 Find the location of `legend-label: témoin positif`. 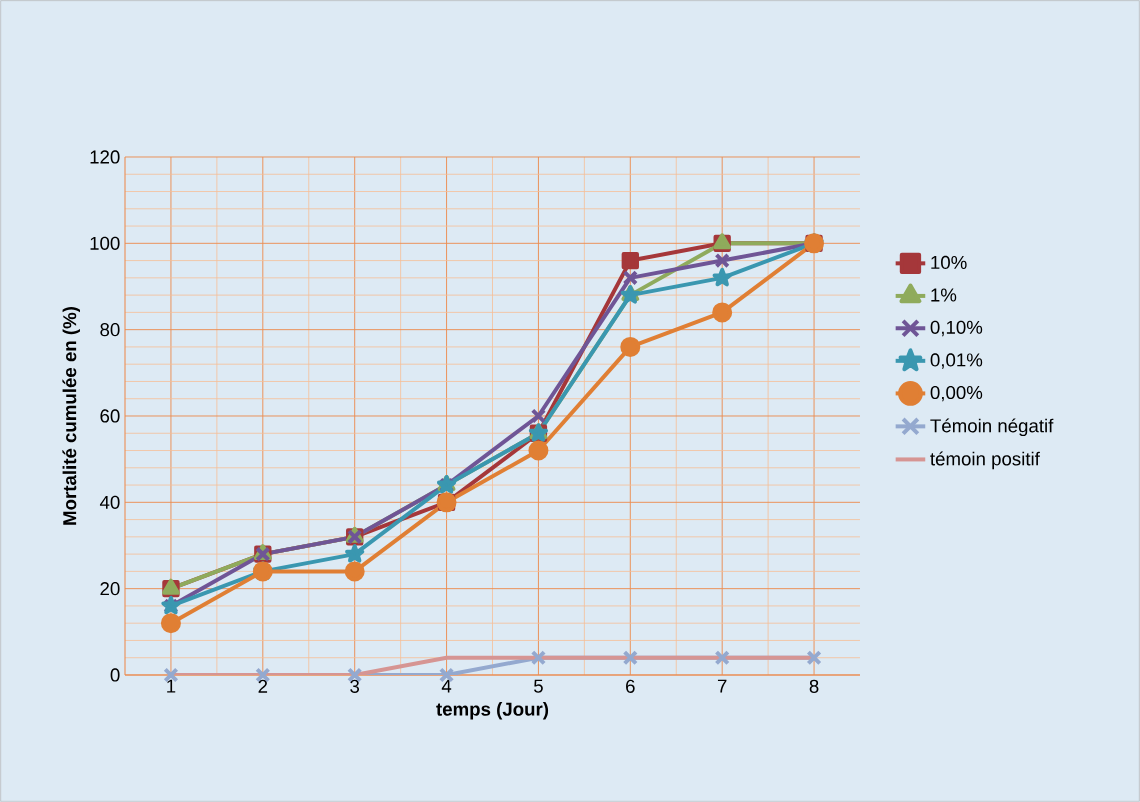

legend-label: témoin positif is located at coordinates (985, 460).